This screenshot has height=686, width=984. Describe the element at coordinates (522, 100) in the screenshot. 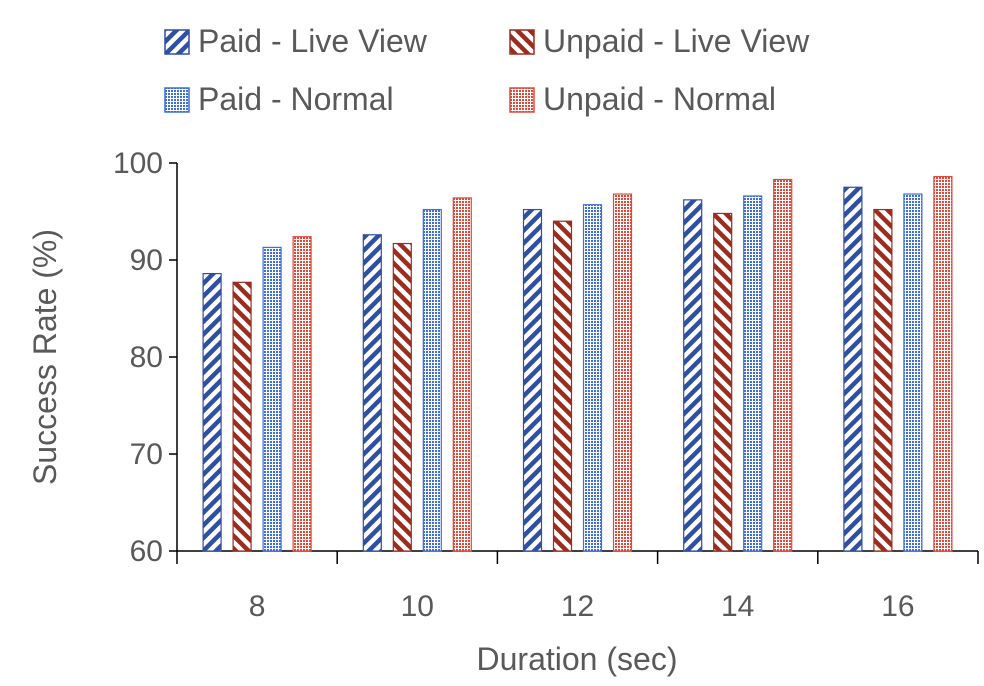

I see `legend-swatch-unpaid-normal` at that location.